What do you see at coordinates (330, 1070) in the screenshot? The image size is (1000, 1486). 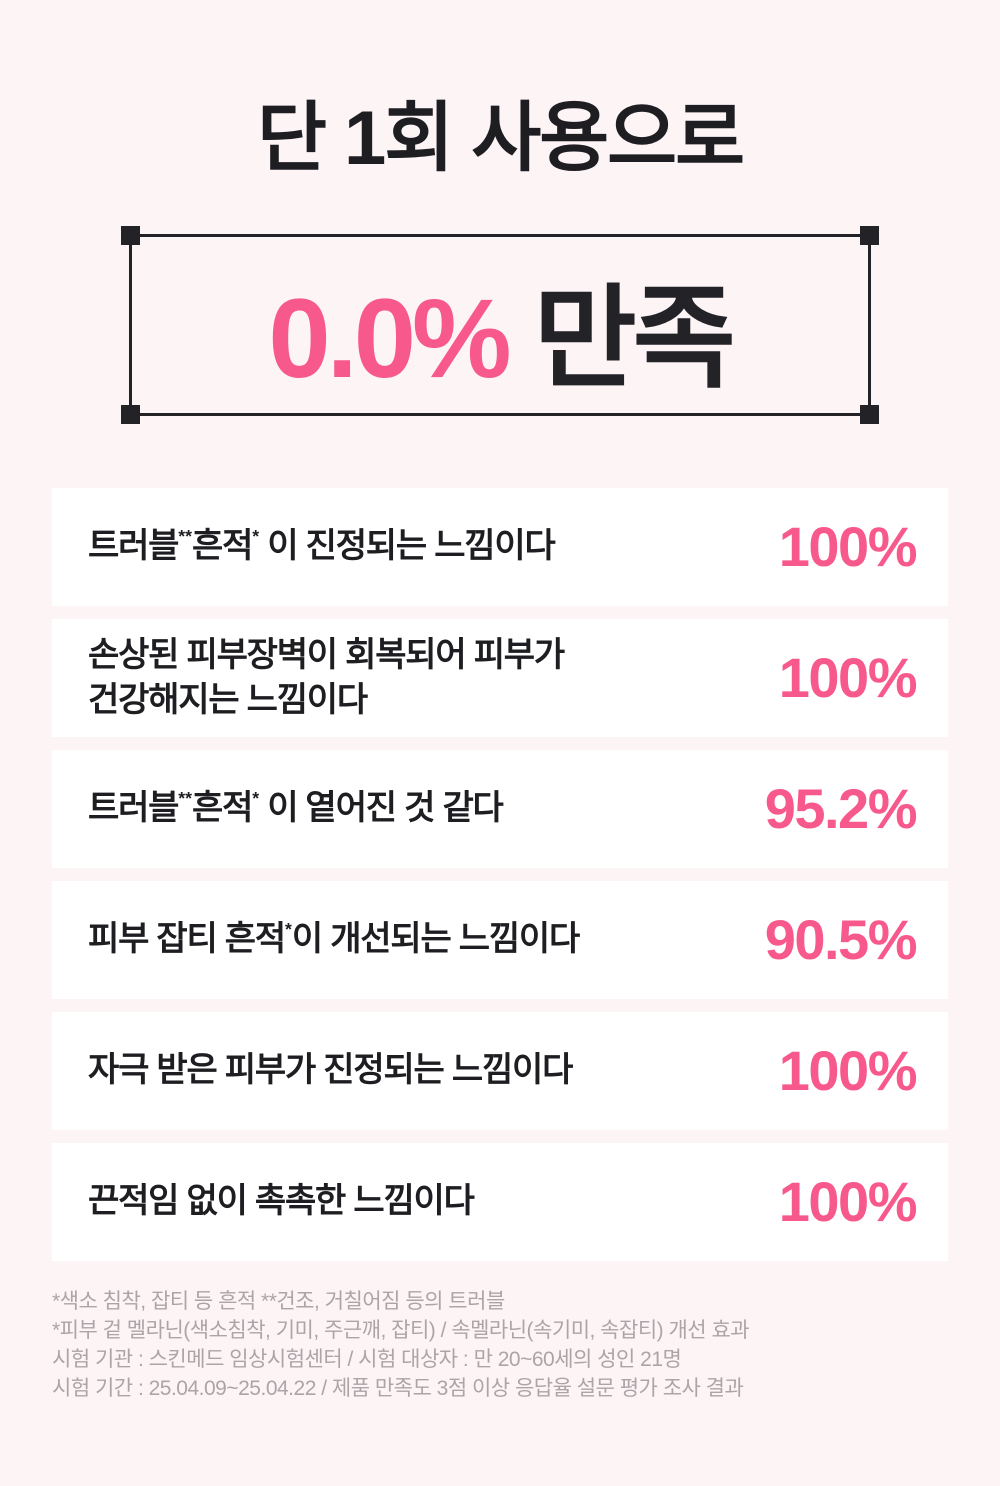 I see `result-label: 자극 받은 피부가 진정되는 느낌이다` at bounding box center [330, 1070].